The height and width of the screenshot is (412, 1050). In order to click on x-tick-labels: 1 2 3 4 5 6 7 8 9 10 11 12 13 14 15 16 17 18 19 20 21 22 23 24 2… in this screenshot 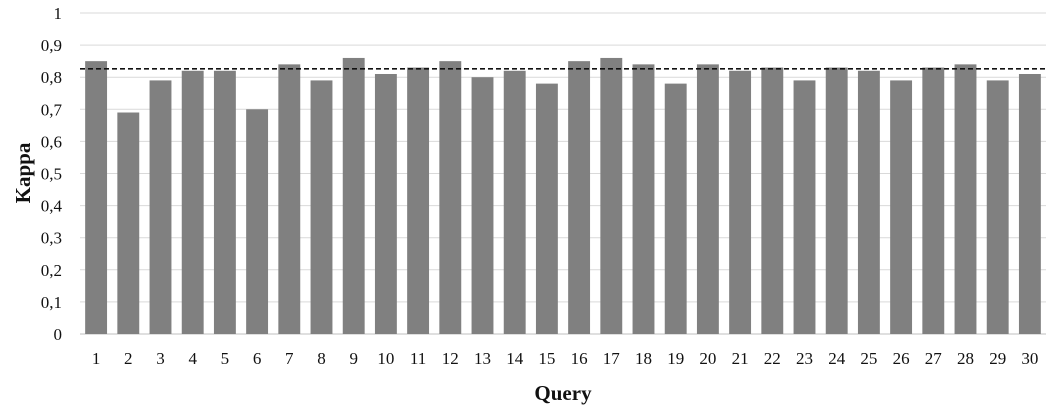, I will do `click(565, 358)`.